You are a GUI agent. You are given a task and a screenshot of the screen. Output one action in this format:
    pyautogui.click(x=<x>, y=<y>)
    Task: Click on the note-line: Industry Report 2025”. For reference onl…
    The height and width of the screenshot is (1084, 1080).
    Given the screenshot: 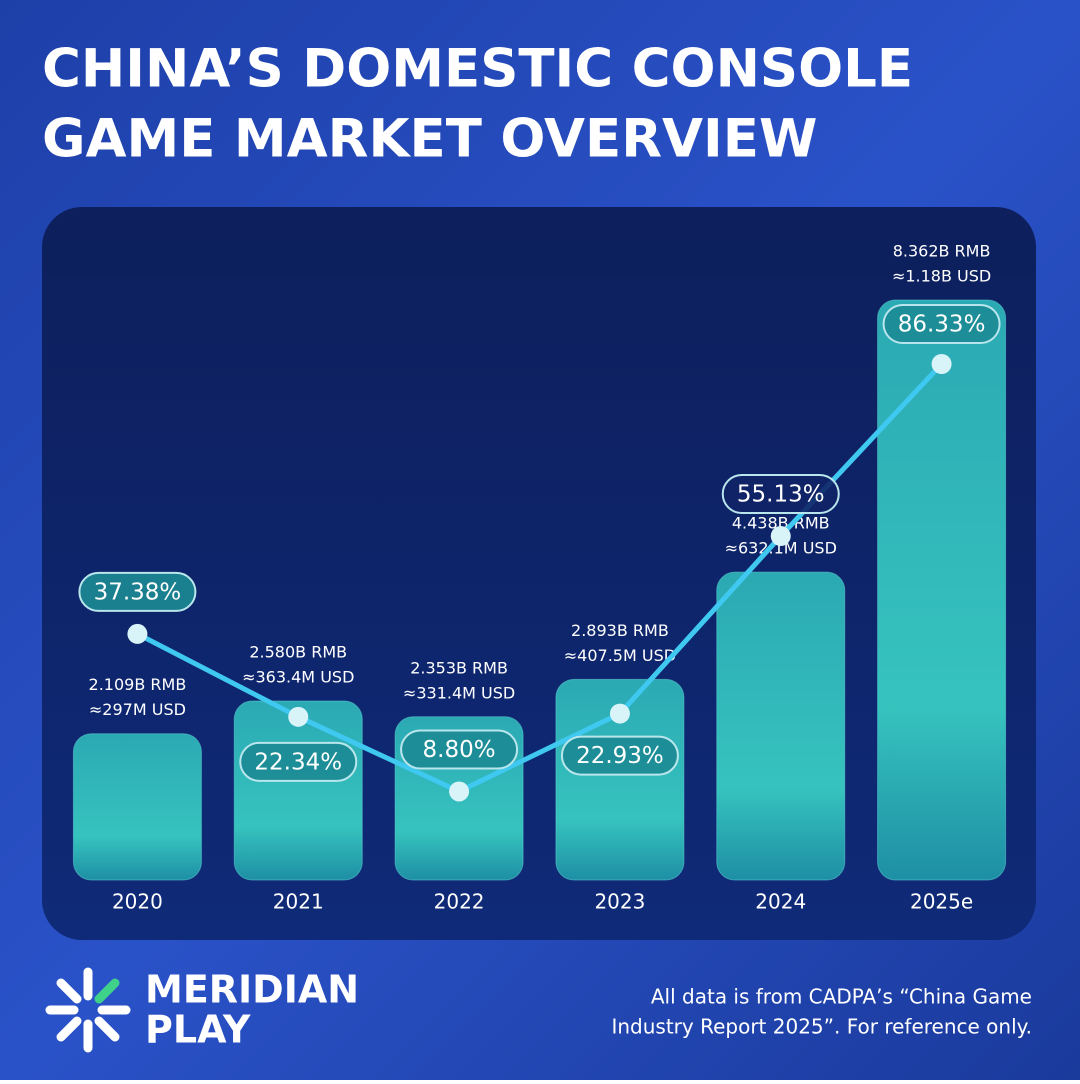 What is the action you would take?
    pyautogui.click(x=821, y=1027)
    